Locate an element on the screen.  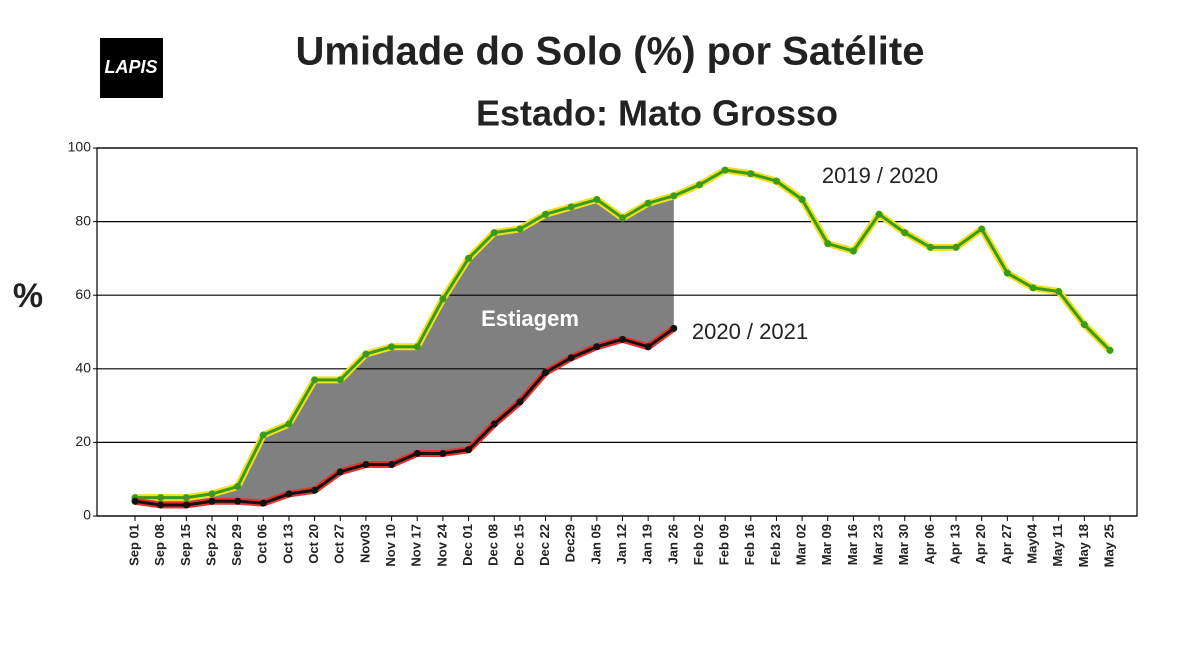
annotation: Estiagem is located at coordinates (530, 318).